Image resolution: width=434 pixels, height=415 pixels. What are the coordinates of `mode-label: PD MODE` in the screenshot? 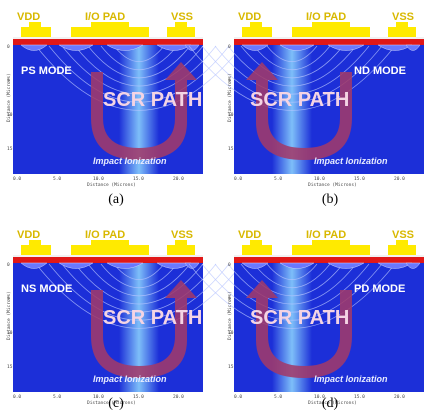 It's located at (379, 289).